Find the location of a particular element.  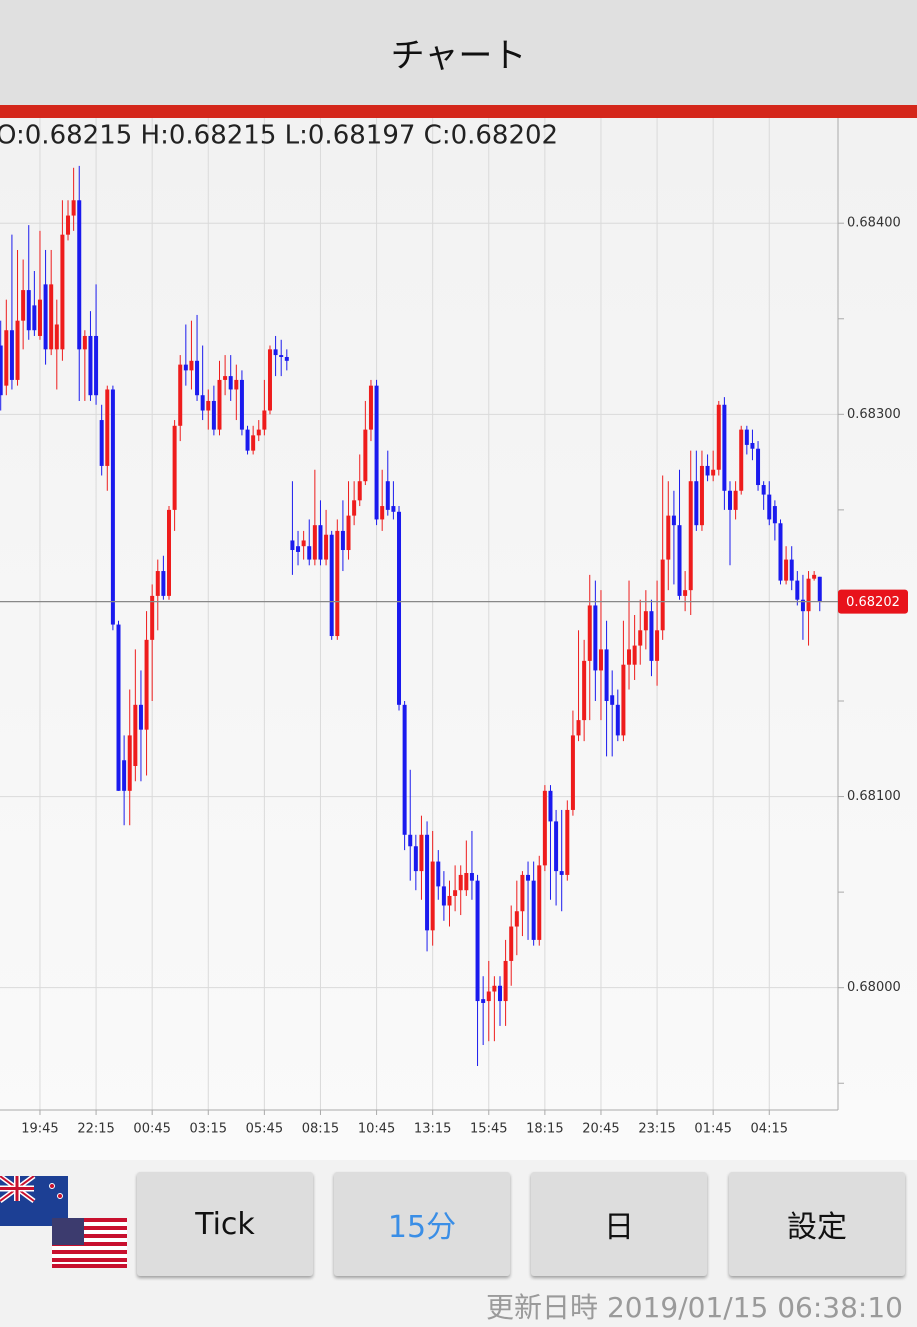

button-label: Tick is located at coordinates (225, 1224).